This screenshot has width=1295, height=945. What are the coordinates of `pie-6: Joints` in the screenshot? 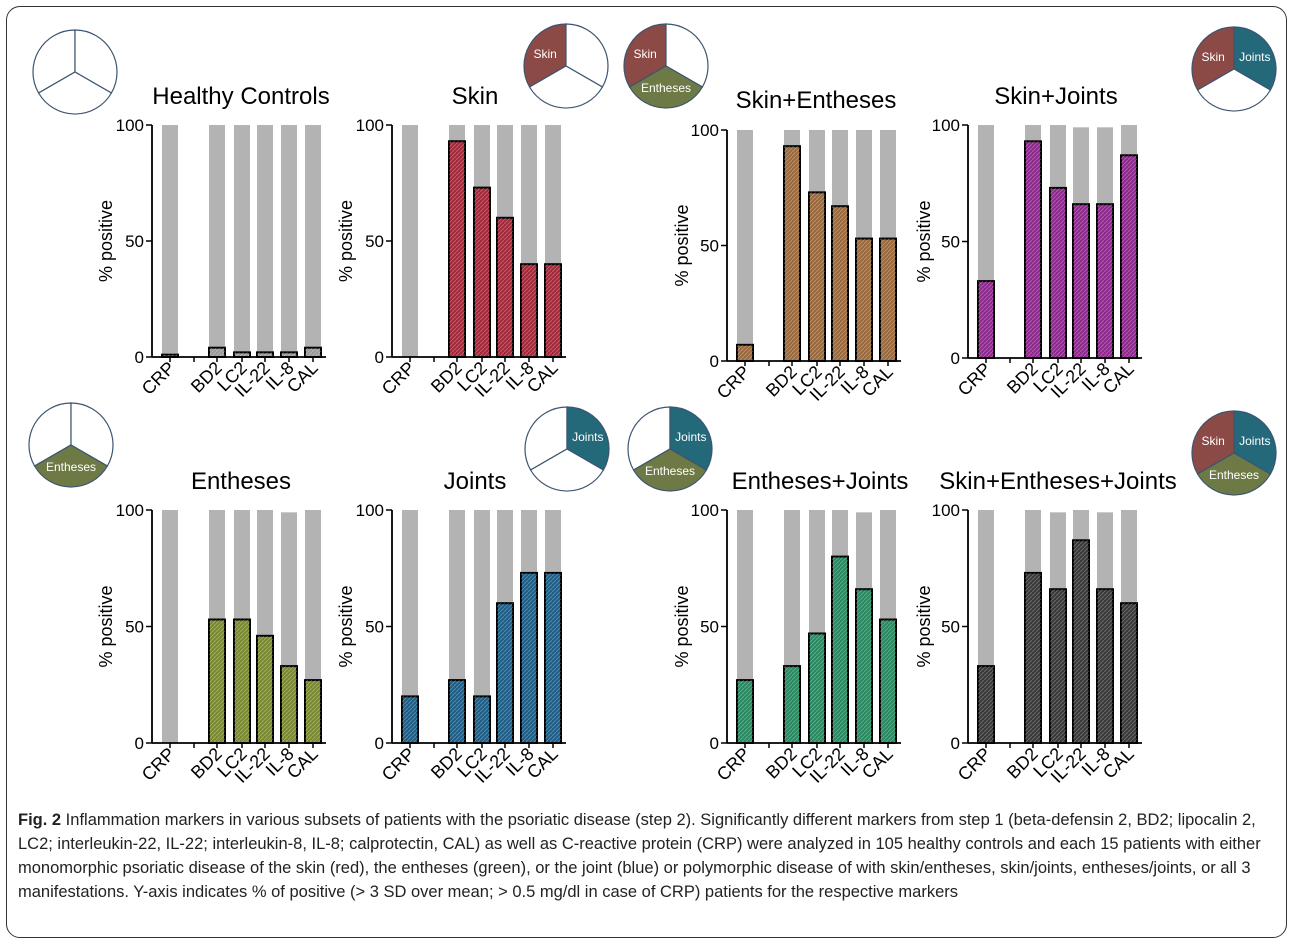 It's located at (567, 449).